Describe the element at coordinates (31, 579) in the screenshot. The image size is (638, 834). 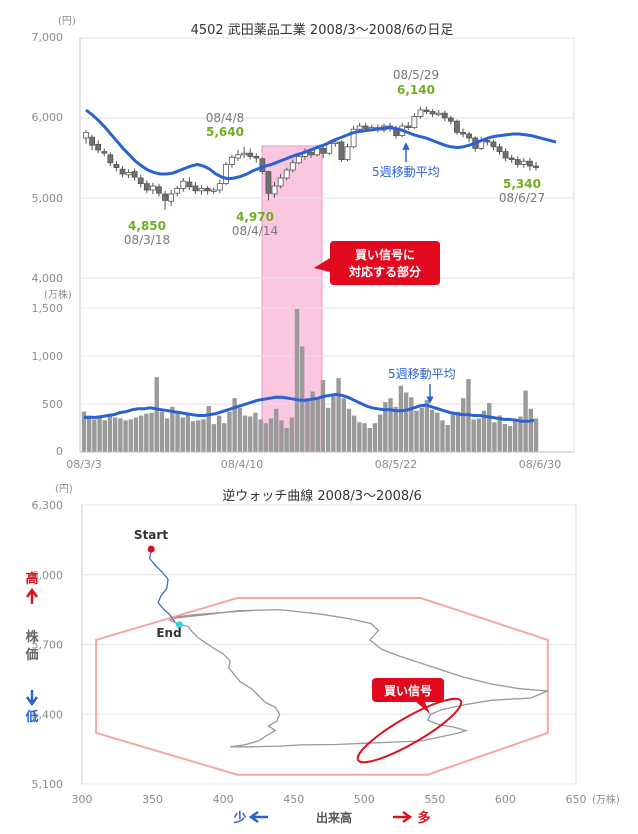
I see `high-price-label: 高` at that location.